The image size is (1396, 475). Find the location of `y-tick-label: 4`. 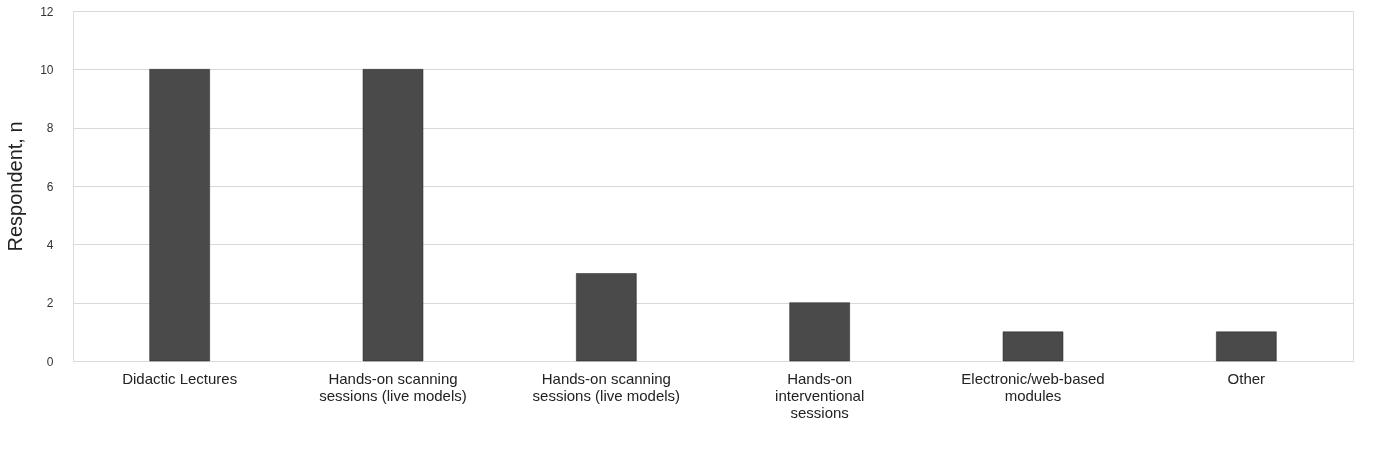

y-tick-label: 4 is located at coordinates (50, 244).